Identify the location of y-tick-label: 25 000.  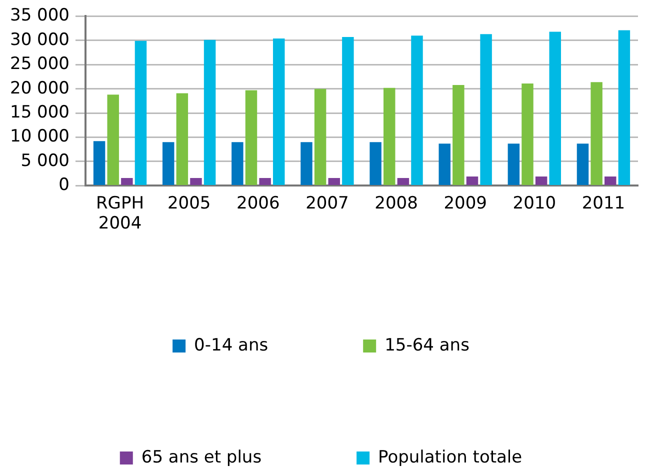
(40, 64).